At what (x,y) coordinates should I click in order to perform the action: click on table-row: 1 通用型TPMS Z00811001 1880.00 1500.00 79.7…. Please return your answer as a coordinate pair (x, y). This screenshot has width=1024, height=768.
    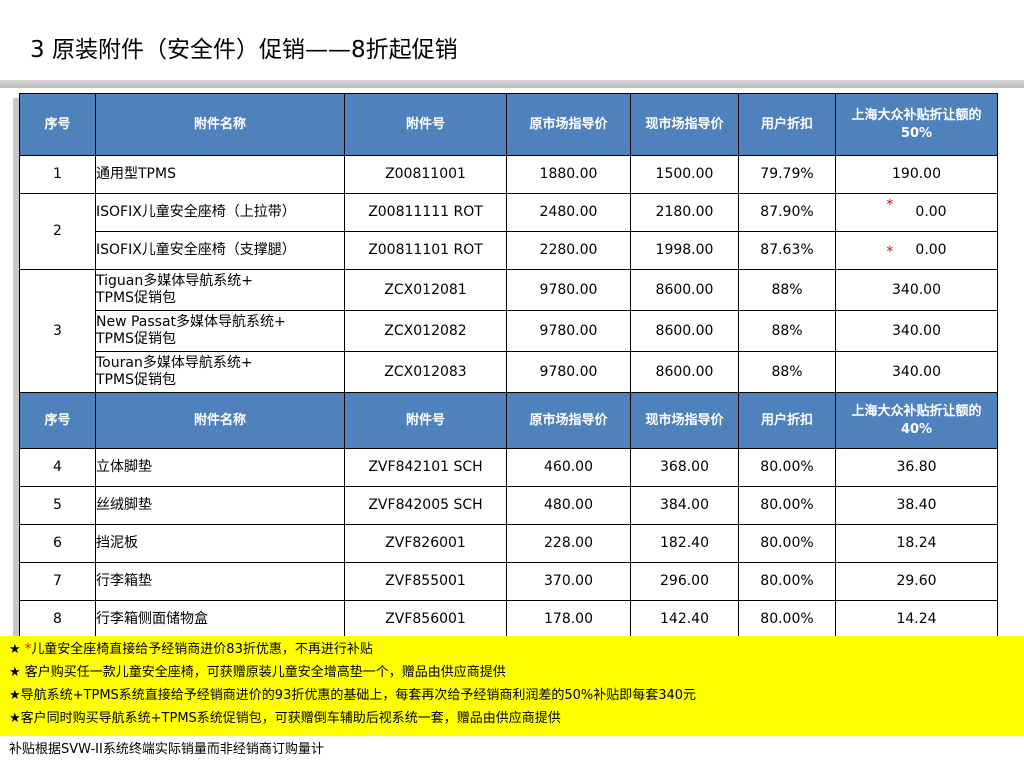
    Looking at the image, I should click on (508, 174).